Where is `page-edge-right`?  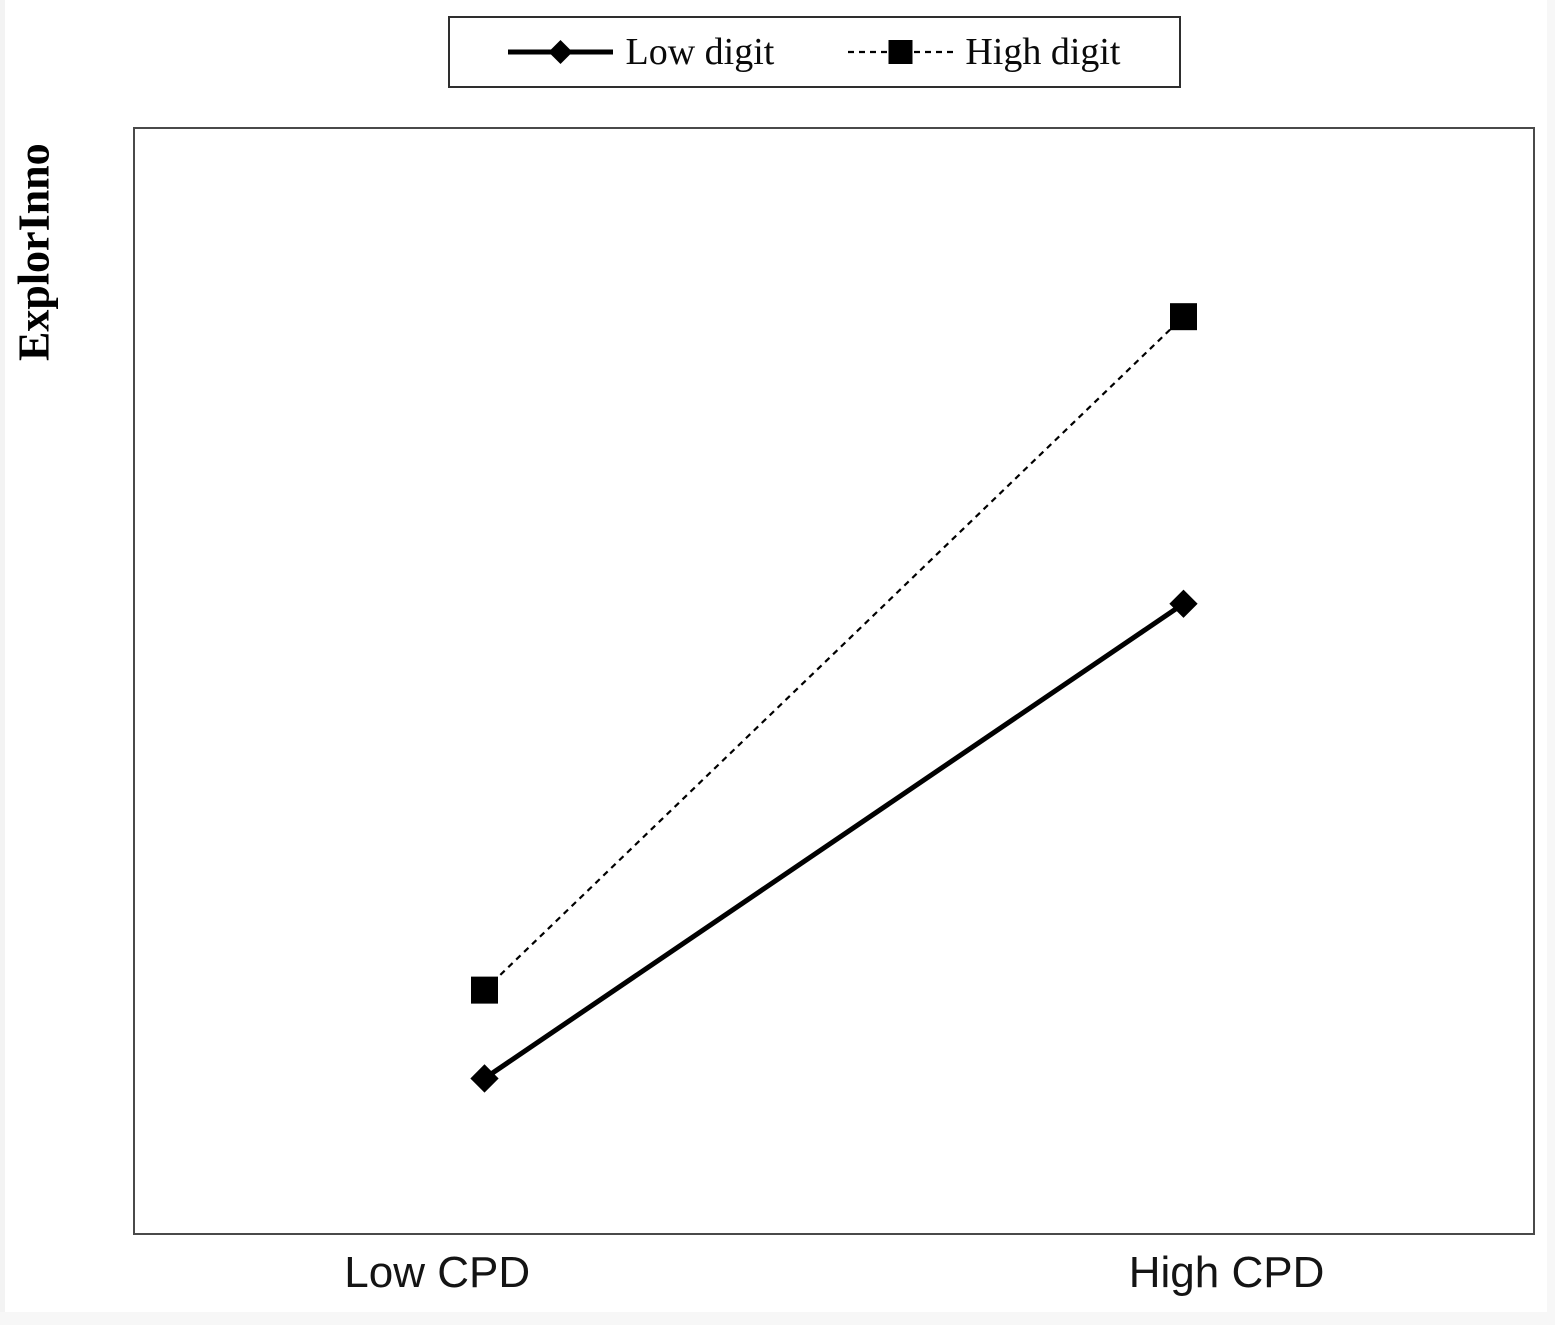
page-edge-right is located at coordinates (1551, 662).